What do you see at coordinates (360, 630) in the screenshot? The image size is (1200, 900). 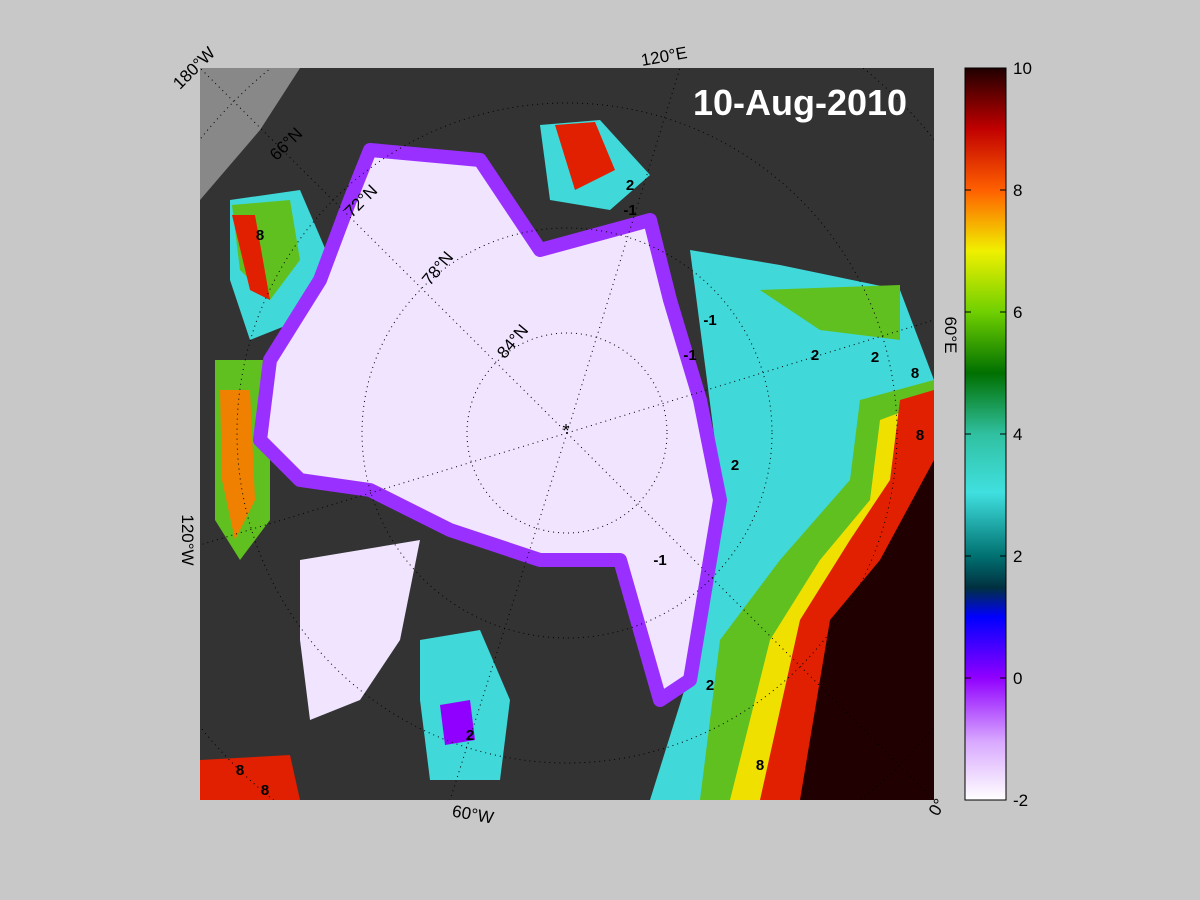 I see `sea-ice` at bounding box center [360, 630].